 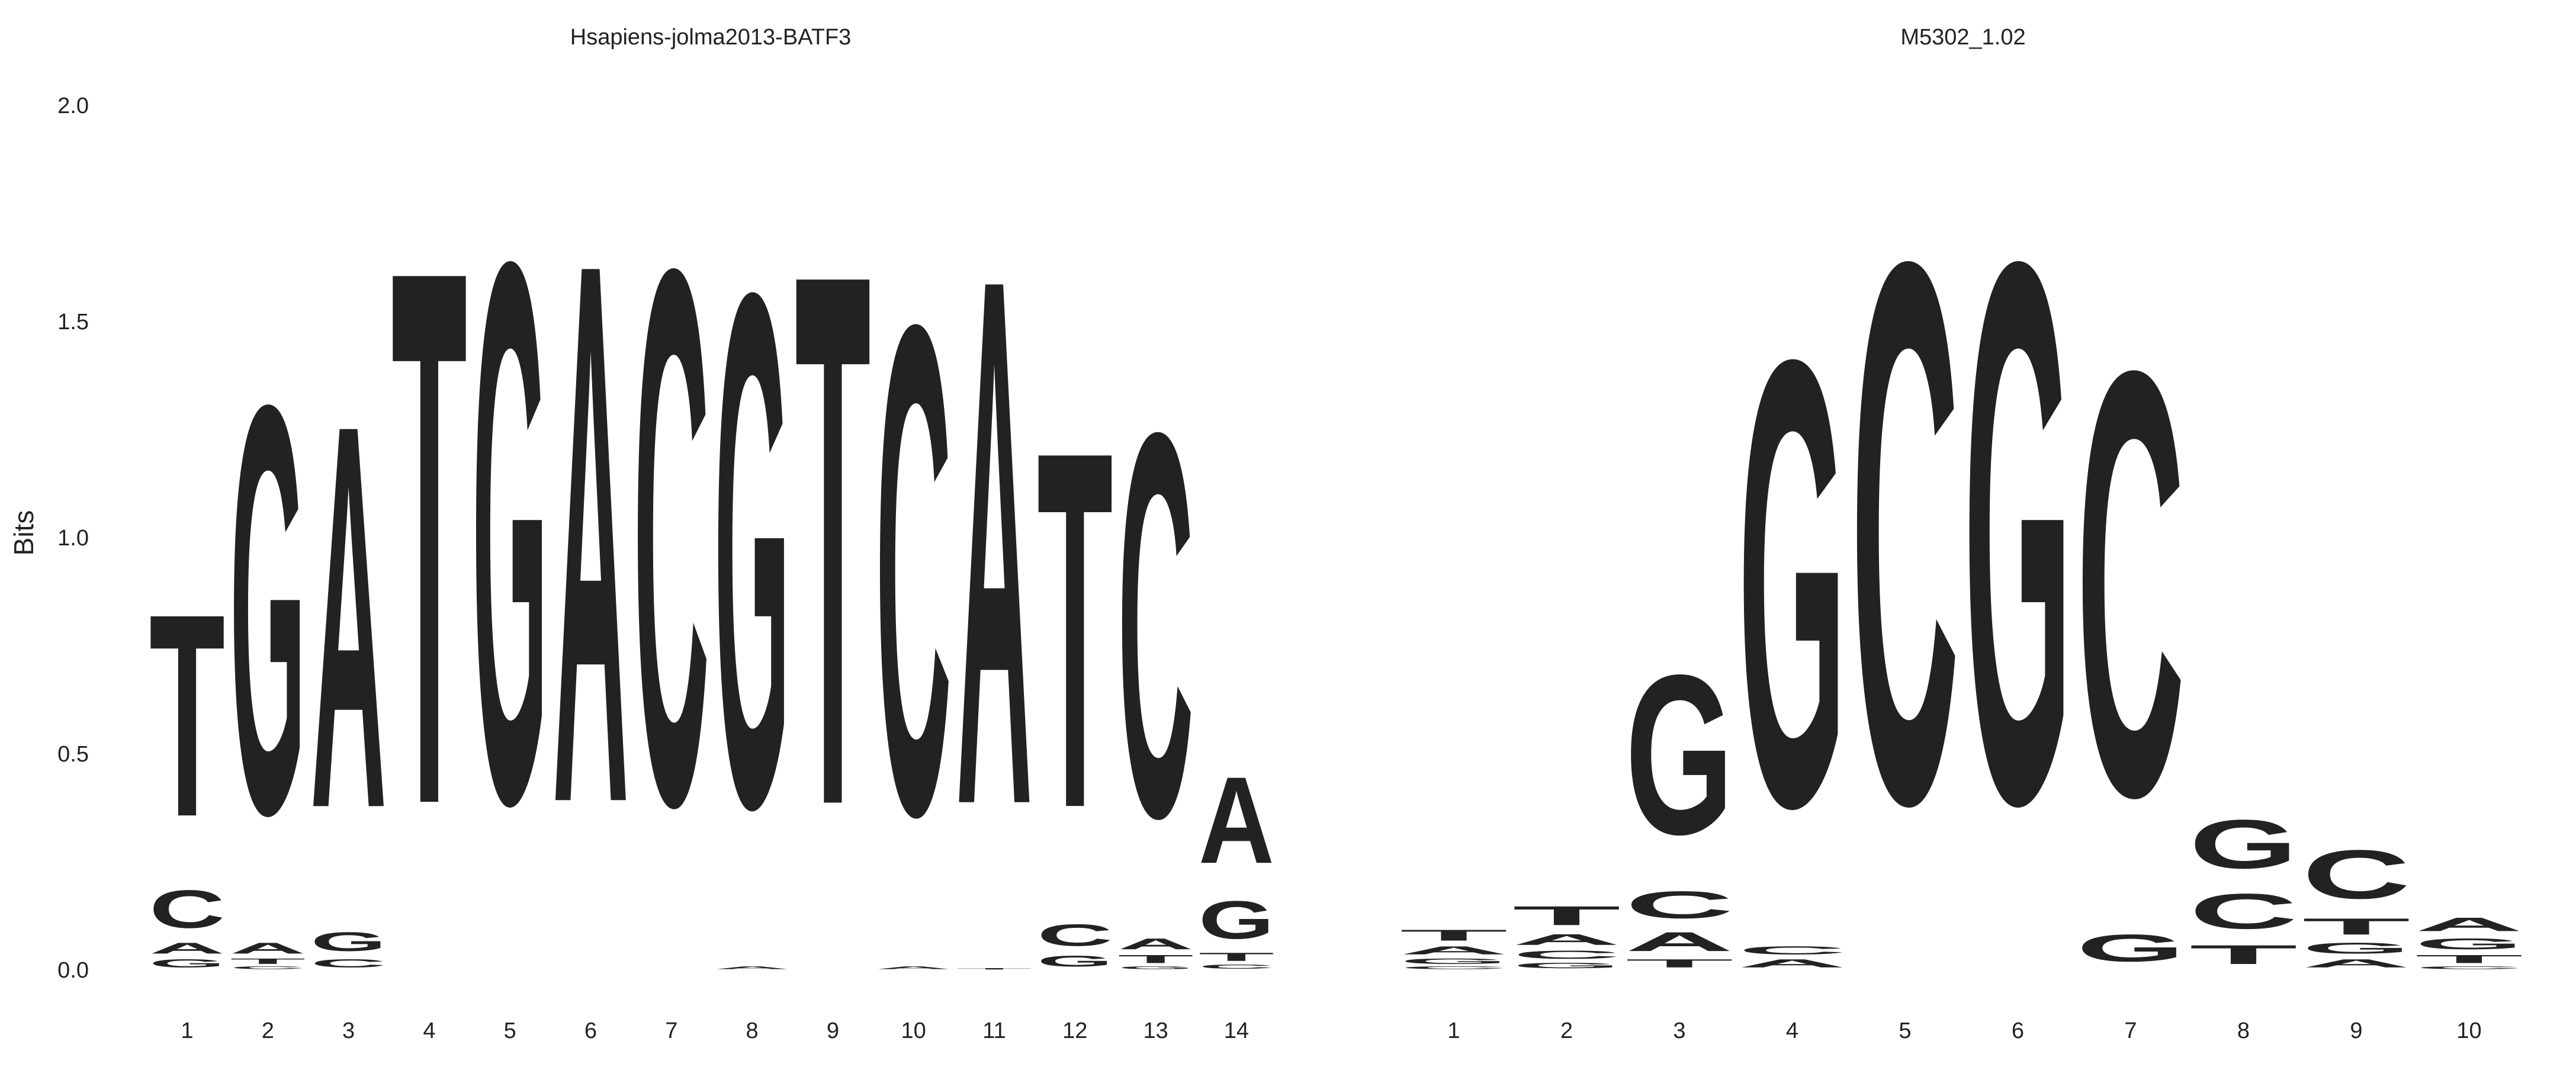 I want to click on y-tick-label: 1.0, so click(x=73, y=539).